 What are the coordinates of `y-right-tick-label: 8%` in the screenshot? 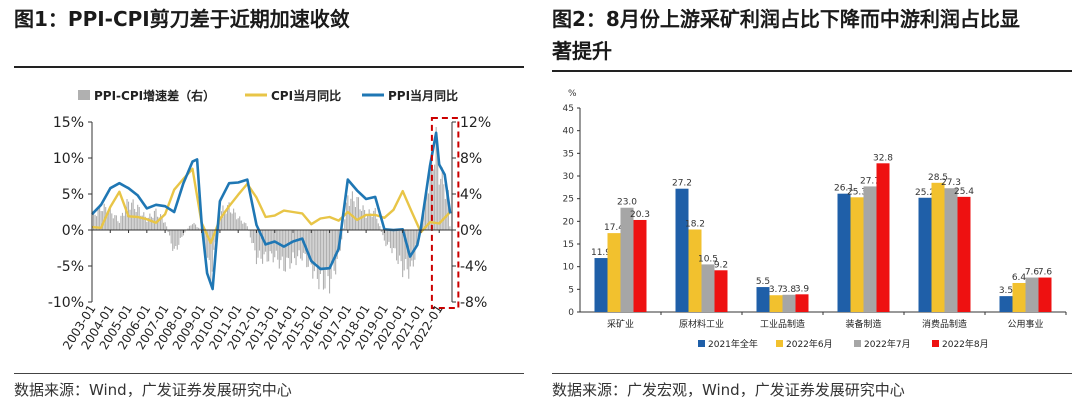 It's located at (471, 159).